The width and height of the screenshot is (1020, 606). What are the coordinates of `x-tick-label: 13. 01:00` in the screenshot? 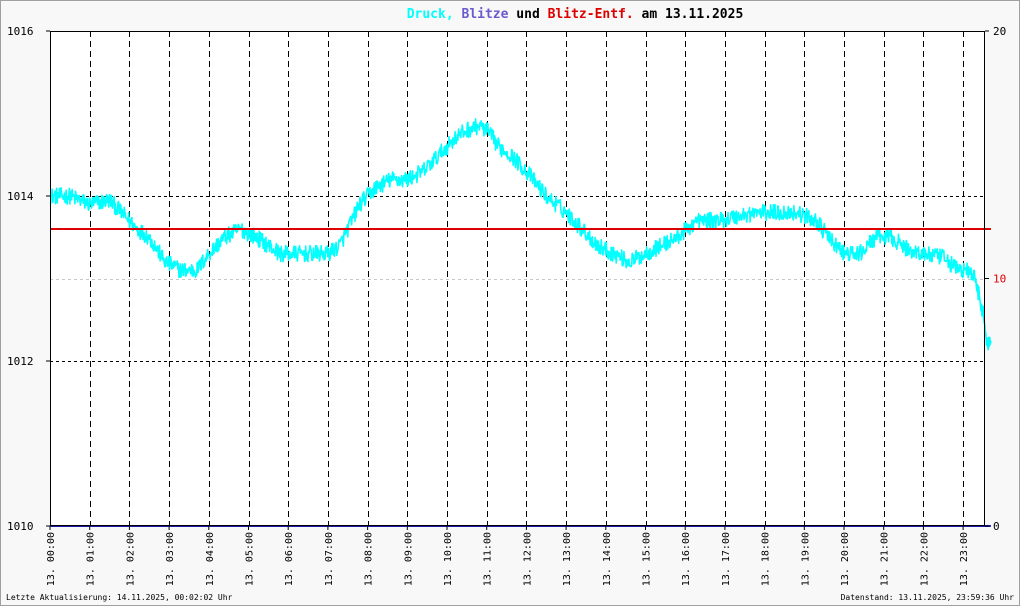 It's located at (91, 559).